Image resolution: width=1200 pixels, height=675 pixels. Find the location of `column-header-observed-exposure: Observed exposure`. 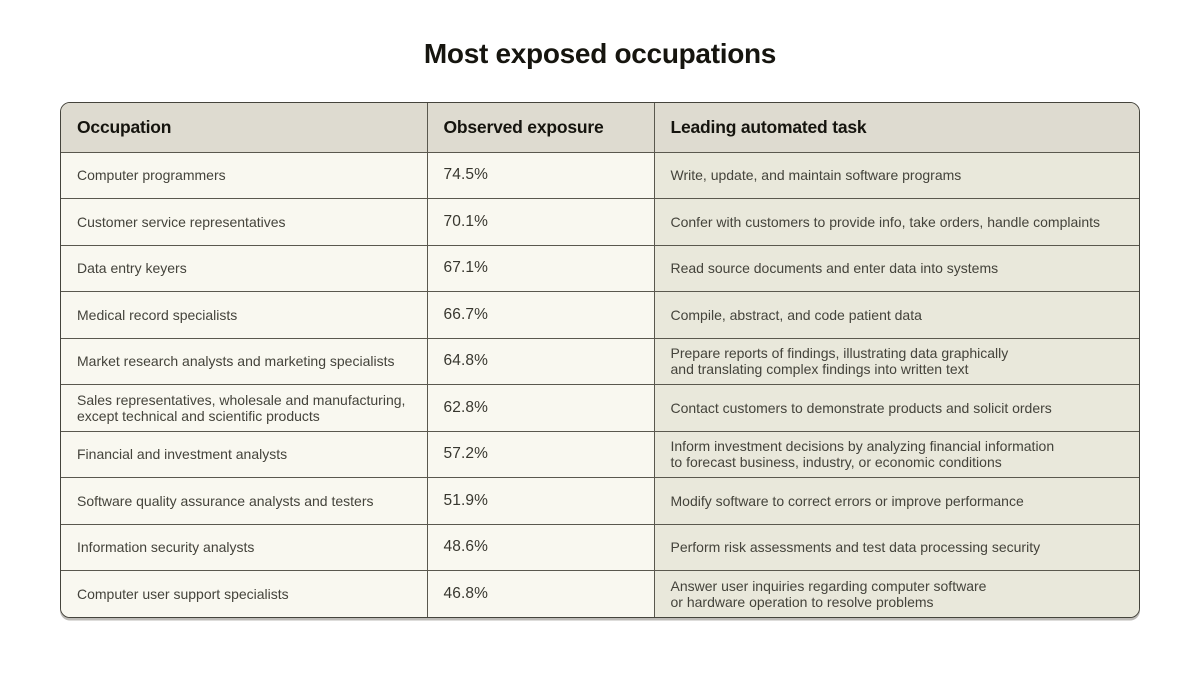

column-header-observed-exposure: Observed exposure is located at coordinates (540, 128).